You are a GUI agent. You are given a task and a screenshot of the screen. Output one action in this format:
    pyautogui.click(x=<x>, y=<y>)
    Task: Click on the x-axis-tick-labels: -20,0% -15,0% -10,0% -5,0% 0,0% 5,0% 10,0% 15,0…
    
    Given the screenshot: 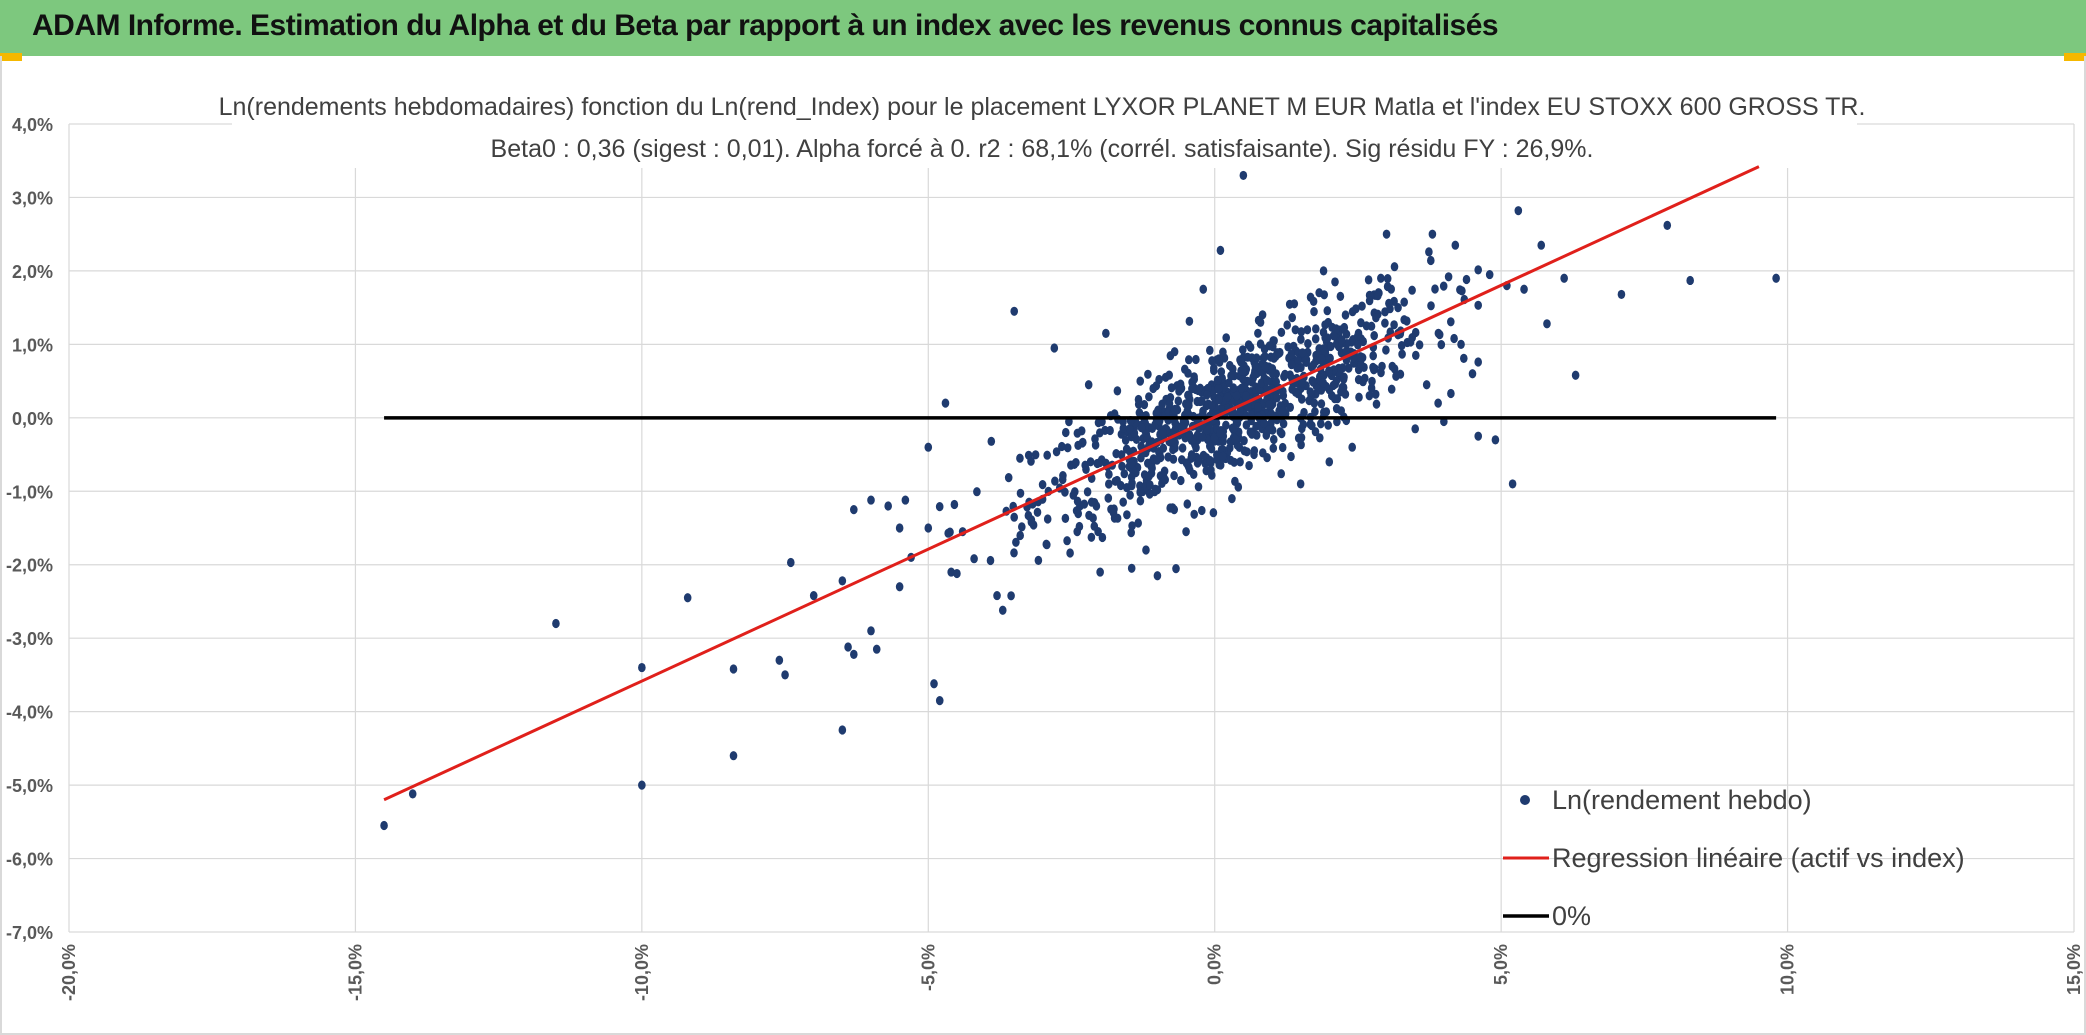 What is the action you would take?
    pyautogui.click(x=1071, y=972)
    